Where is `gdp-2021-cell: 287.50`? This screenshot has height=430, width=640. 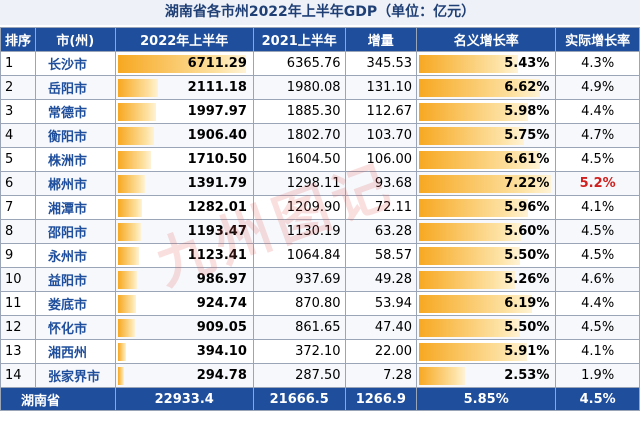
gdp-2021-cell: 287.50 is located at coordinates (299, 375).